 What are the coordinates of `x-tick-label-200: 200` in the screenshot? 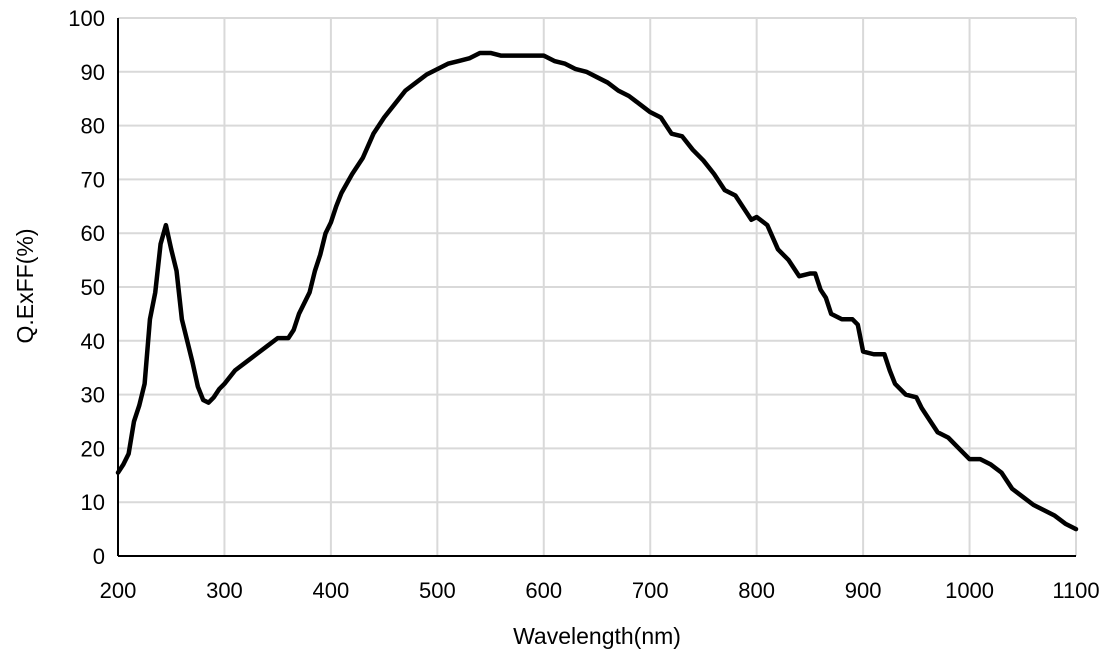 It's located at (118, 590).